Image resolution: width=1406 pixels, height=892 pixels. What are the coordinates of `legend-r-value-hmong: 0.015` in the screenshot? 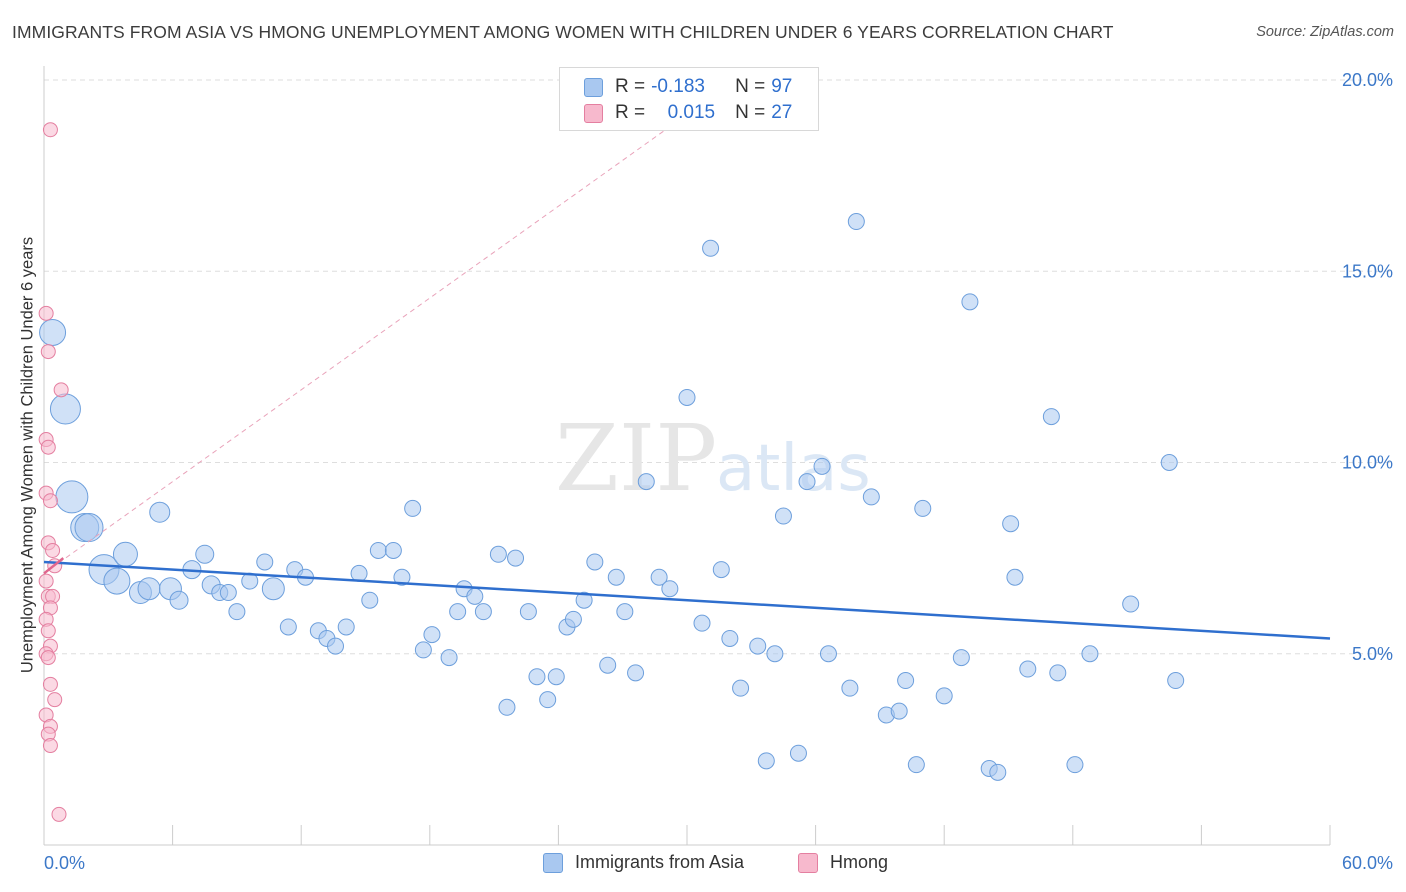 It's located at (691, 112).